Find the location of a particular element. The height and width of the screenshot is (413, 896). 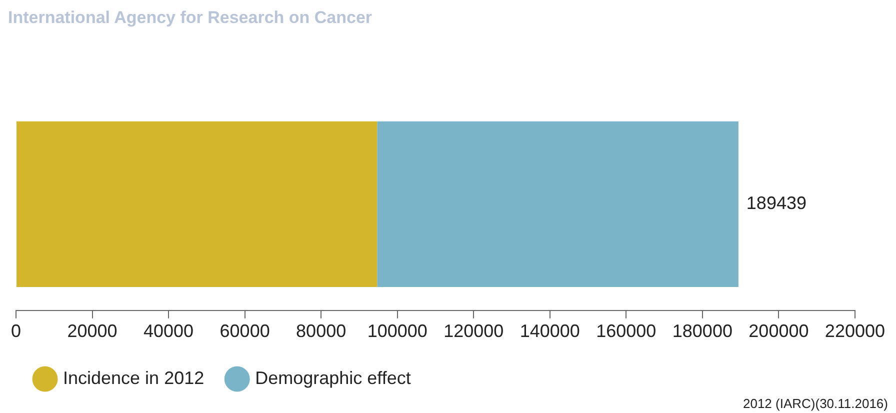

x-tick-label: 100000 is located at coordinates (397, 331).